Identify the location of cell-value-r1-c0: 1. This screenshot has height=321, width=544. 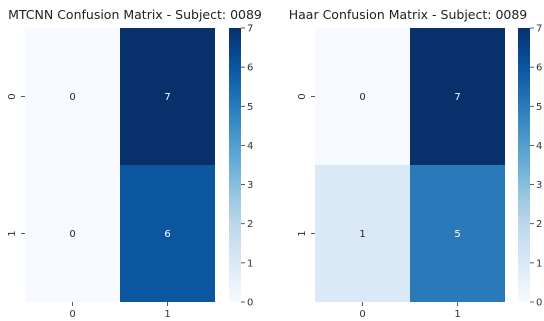
(362, 234).